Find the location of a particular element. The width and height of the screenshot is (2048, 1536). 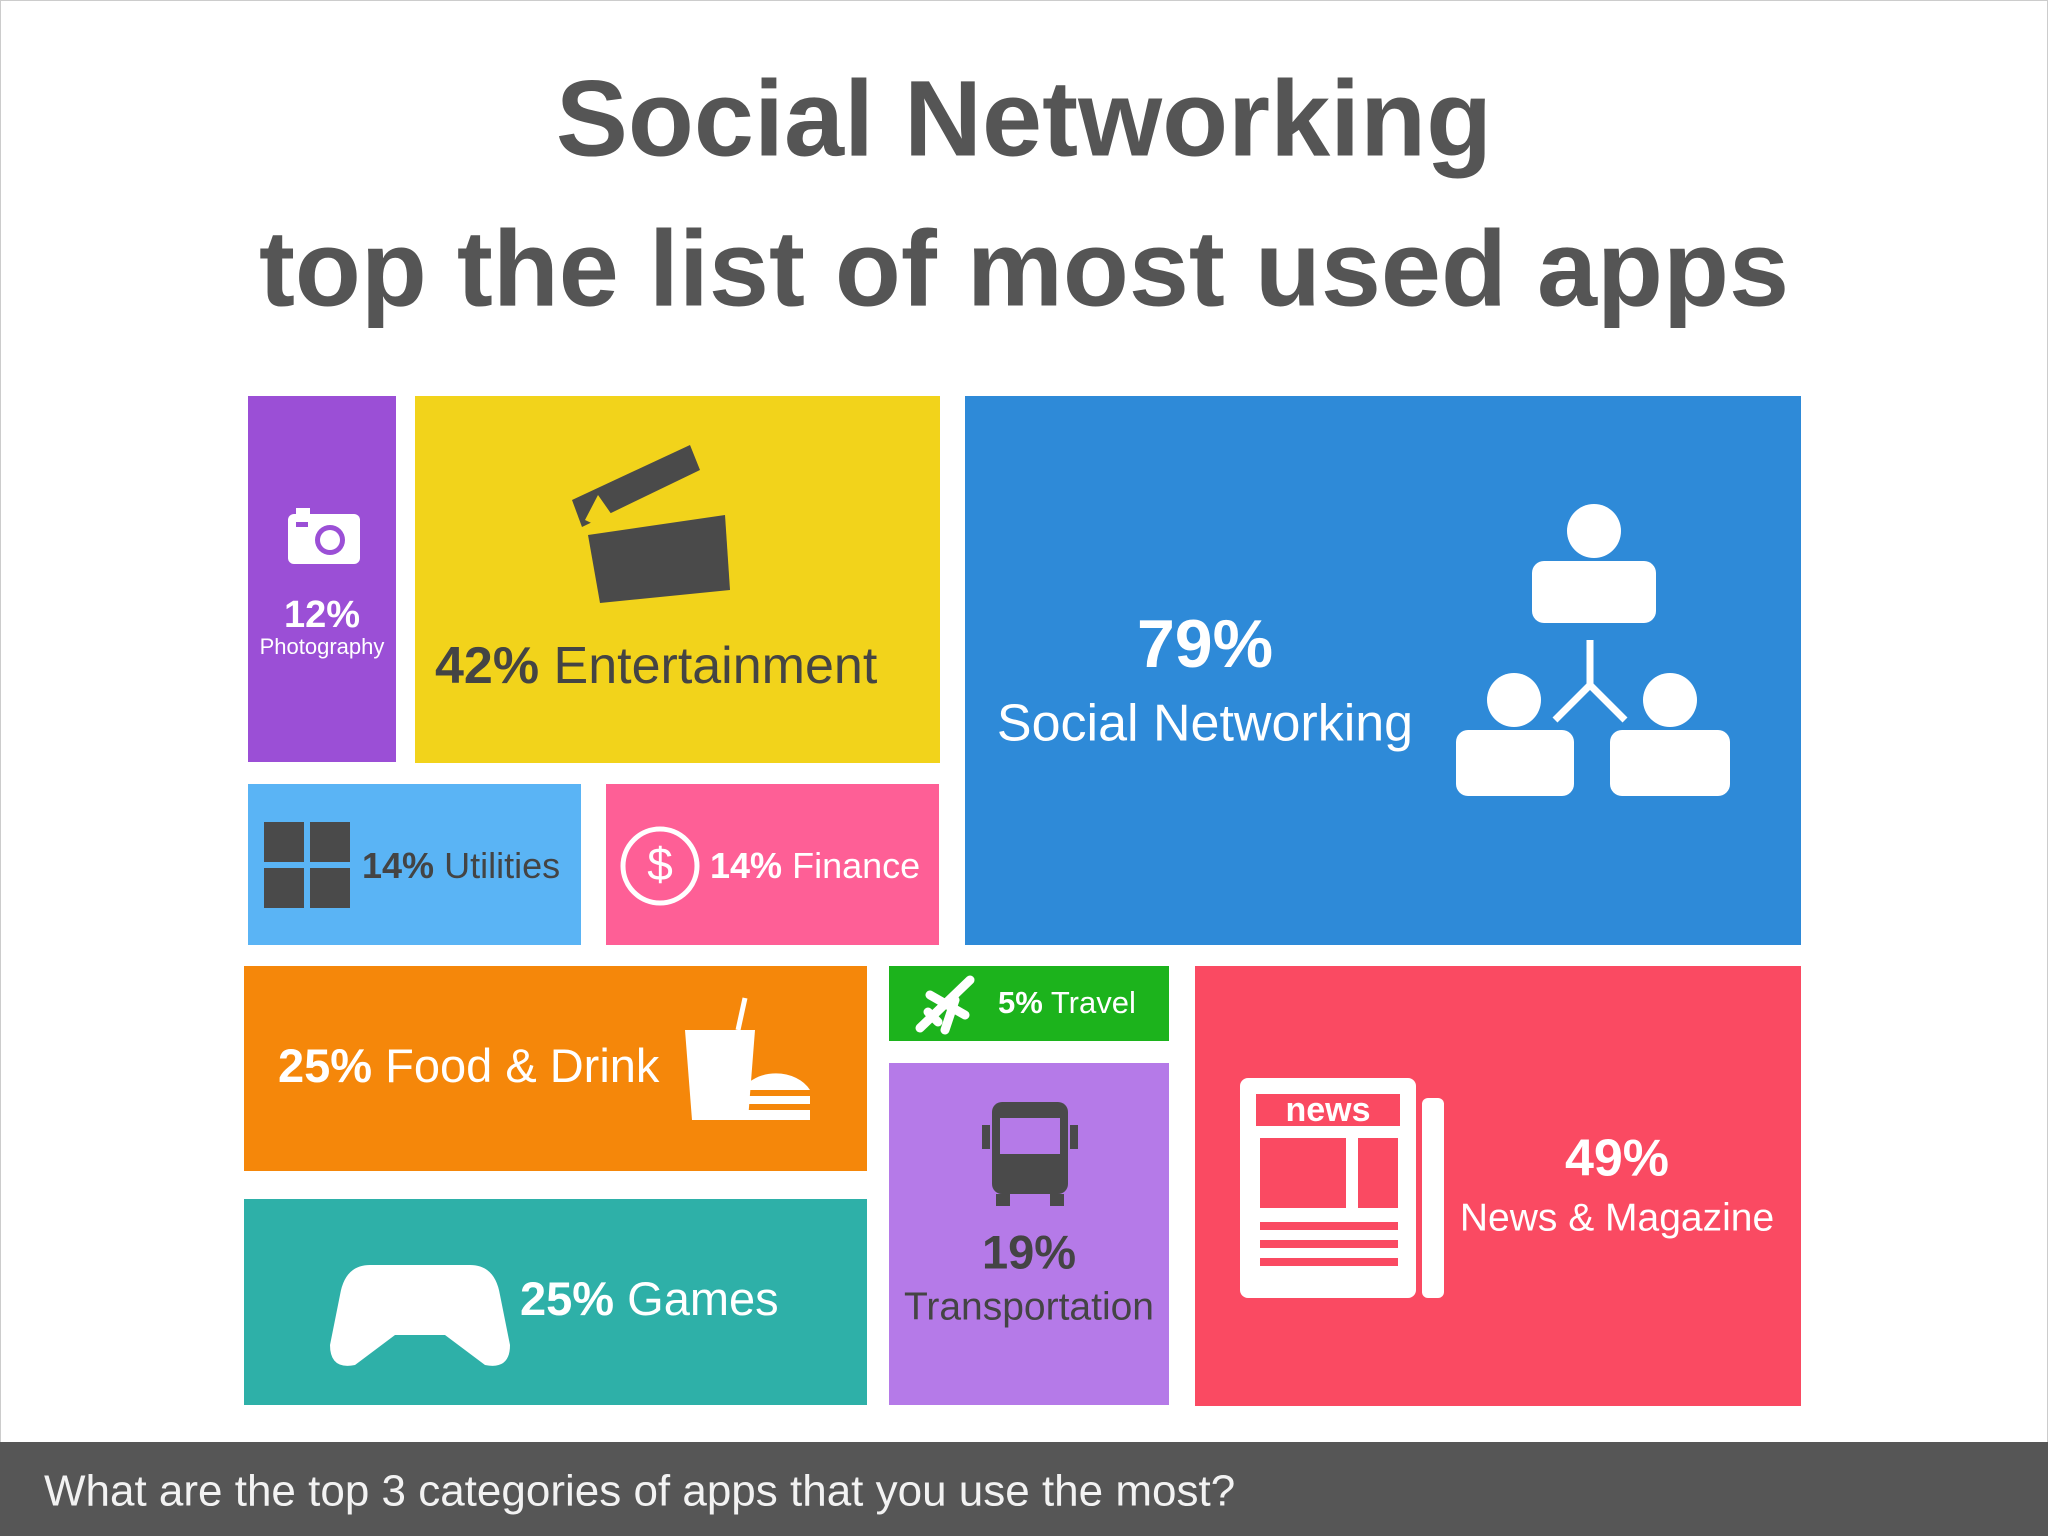

calculator-icon is located at coordinates (307, 865).